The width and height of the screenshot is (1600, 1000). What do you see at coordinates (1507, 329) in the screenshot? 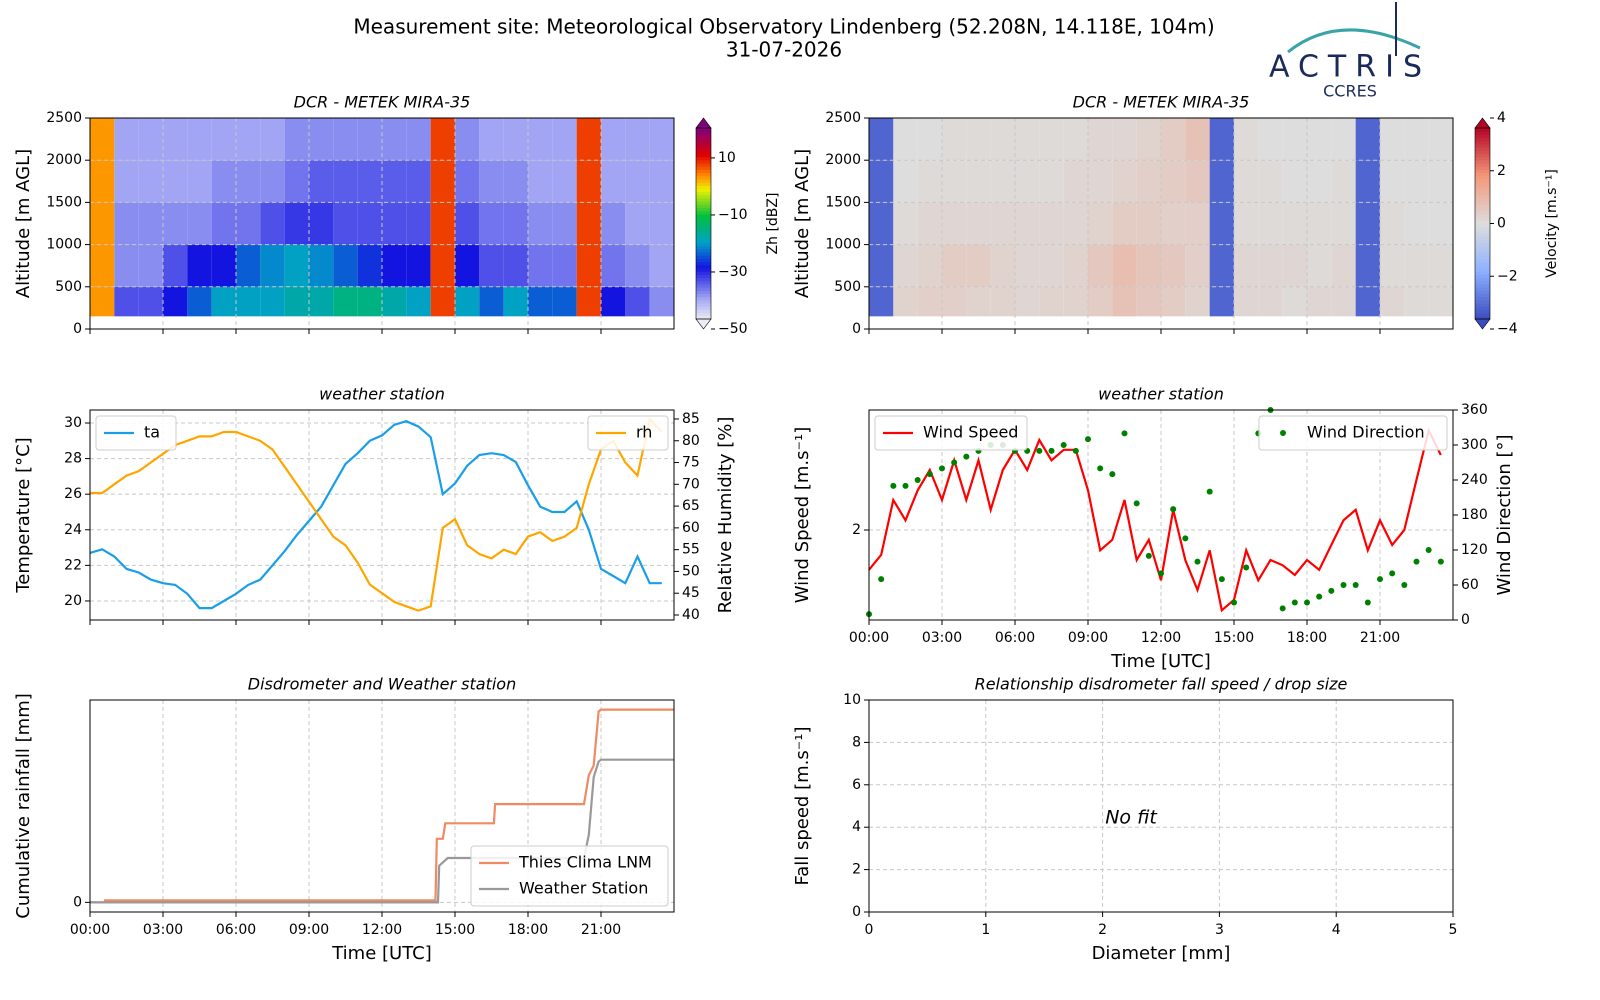
I see `colorbar-tick-label: −4` at bounding box center [1507, 329].